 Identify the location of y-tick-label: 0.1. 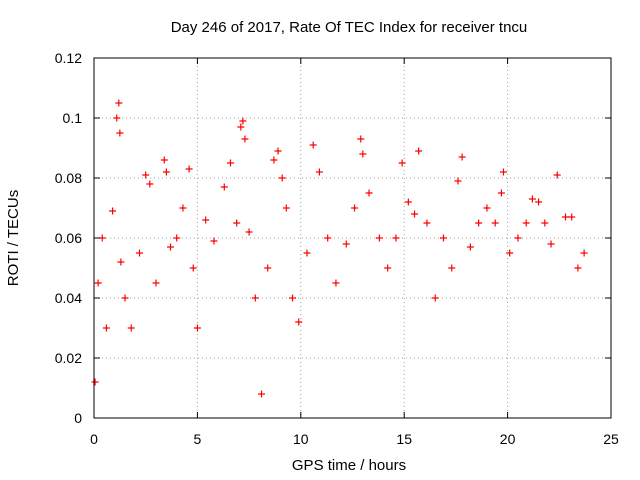
(73, 118).